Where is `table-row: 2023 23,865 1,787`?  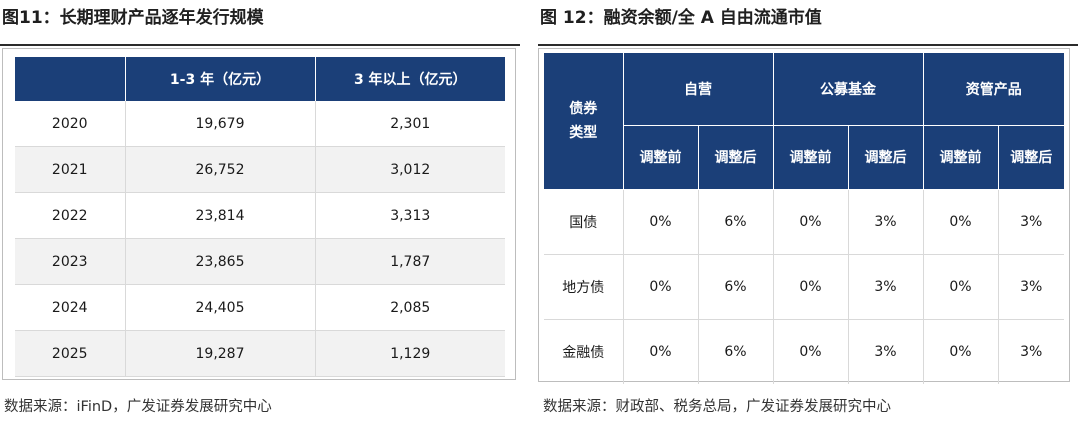 table-row: 2023 23,865 1,787 is located at coordinates (260, 261).